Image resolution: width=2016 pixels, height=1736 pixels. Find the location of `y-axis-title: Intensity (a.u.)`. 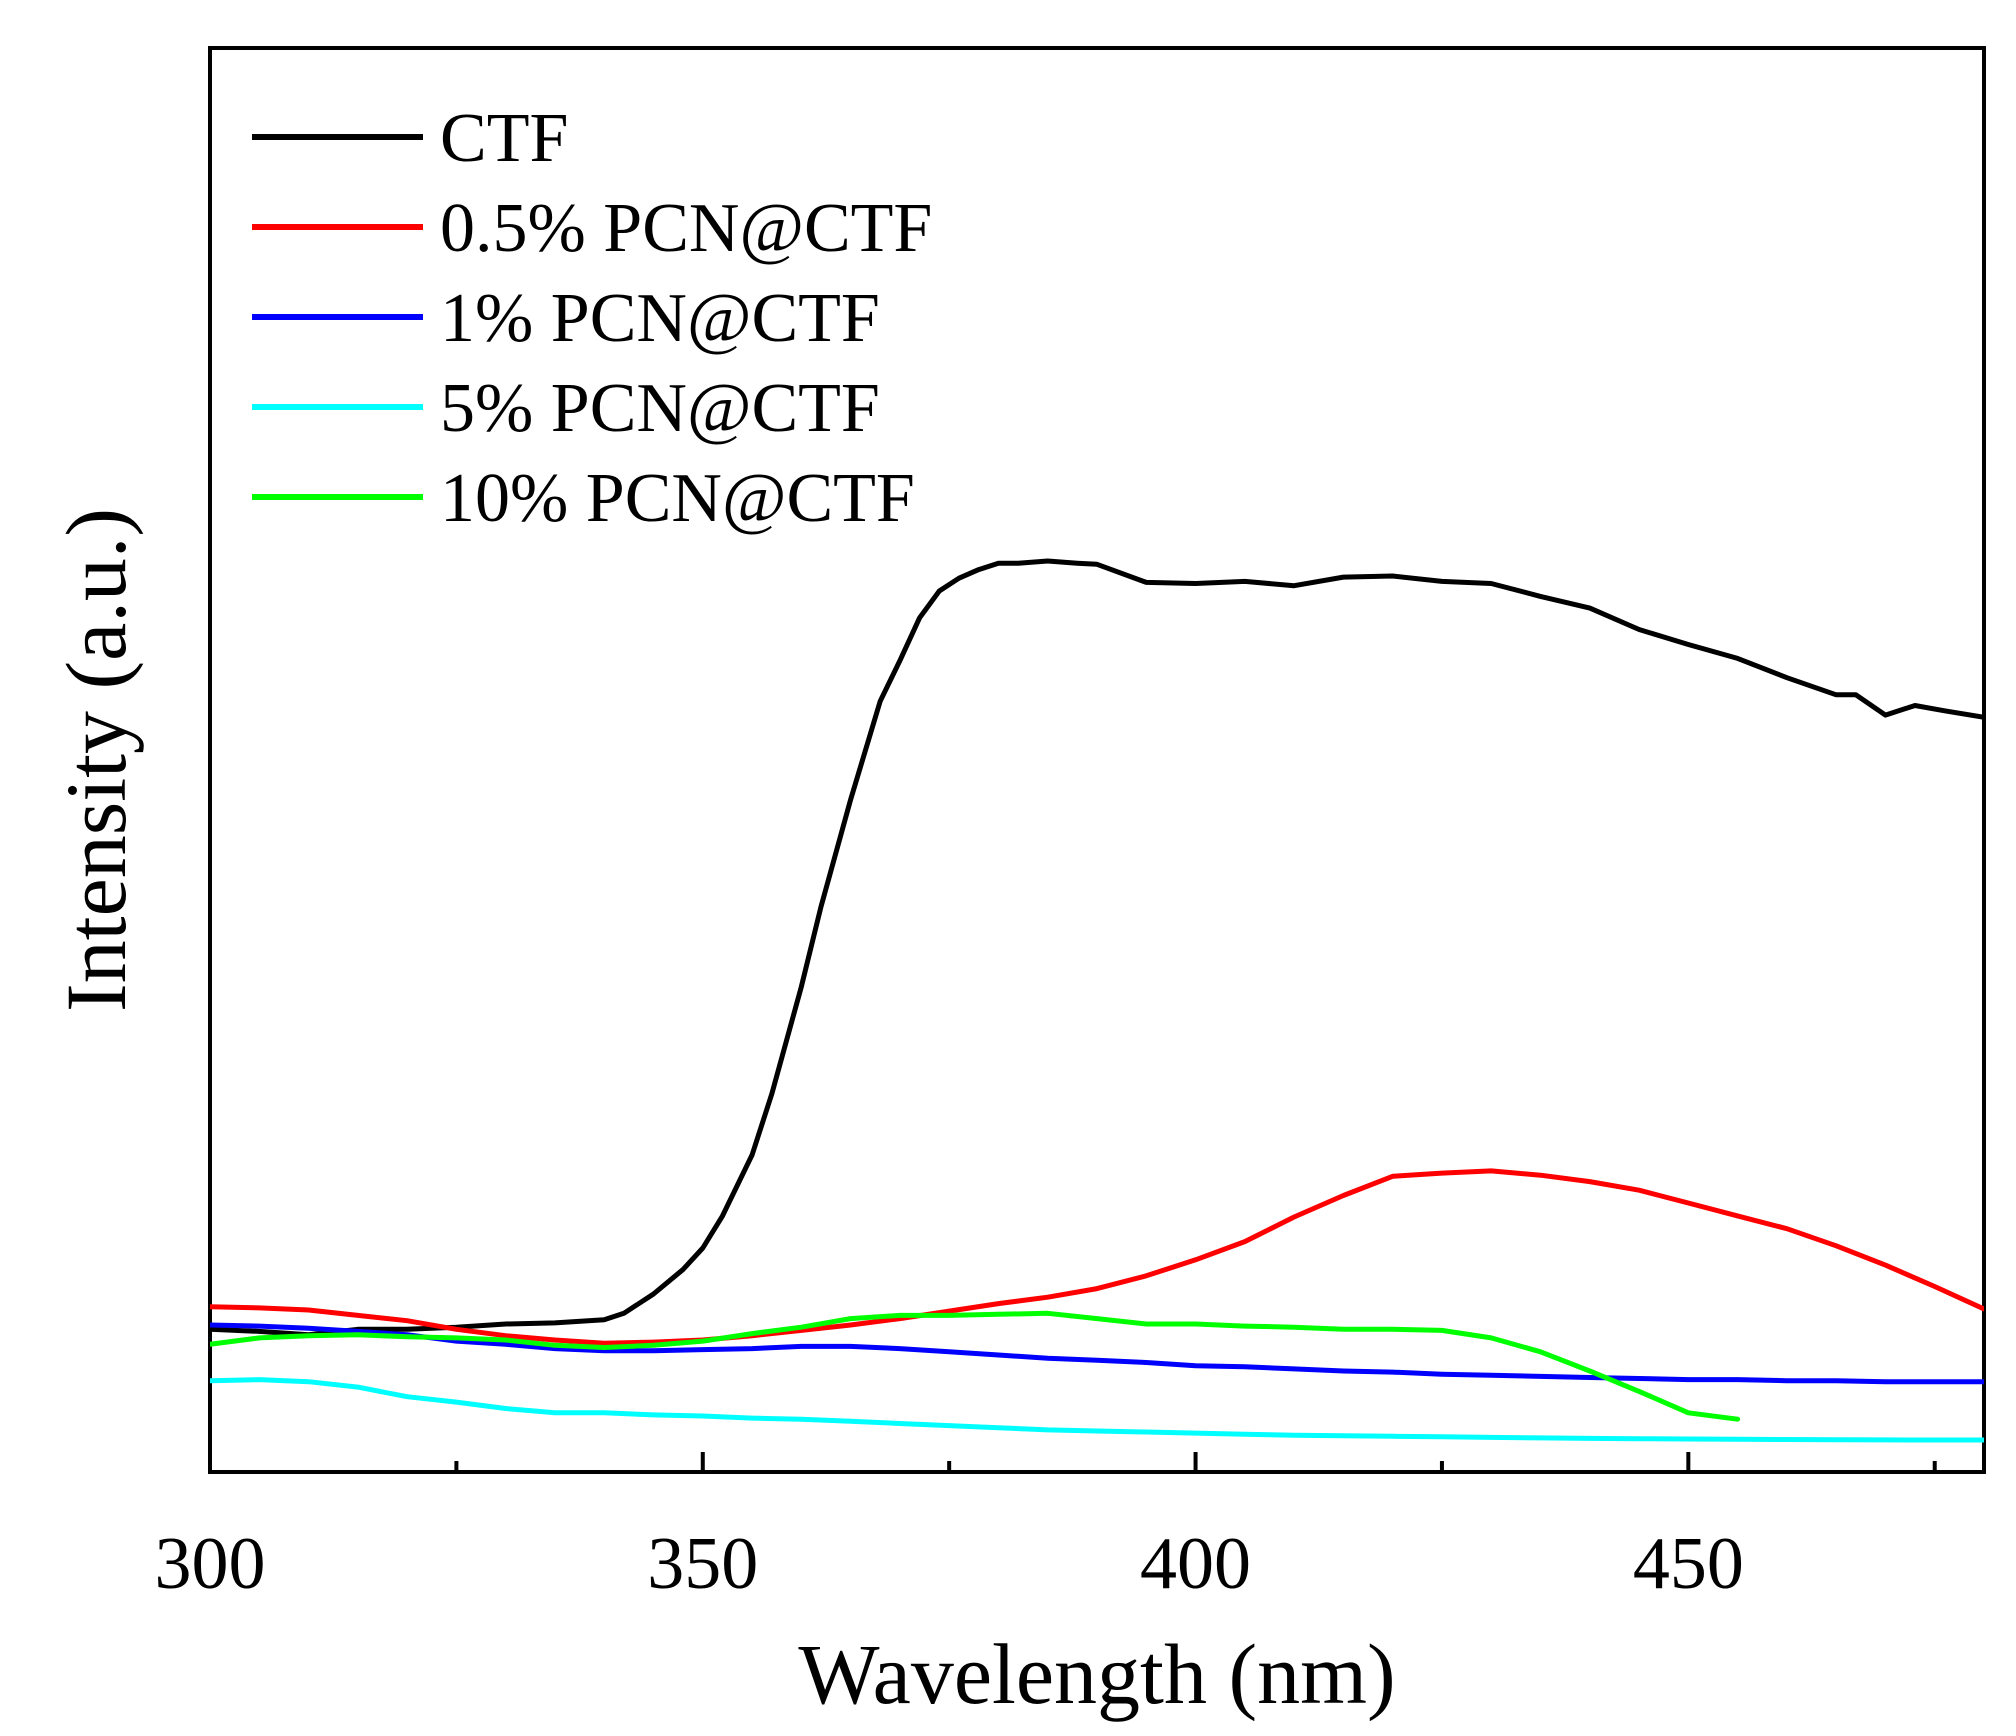

y-axis-title: Intensity (a.u.) is located at coordinates (96, 760).